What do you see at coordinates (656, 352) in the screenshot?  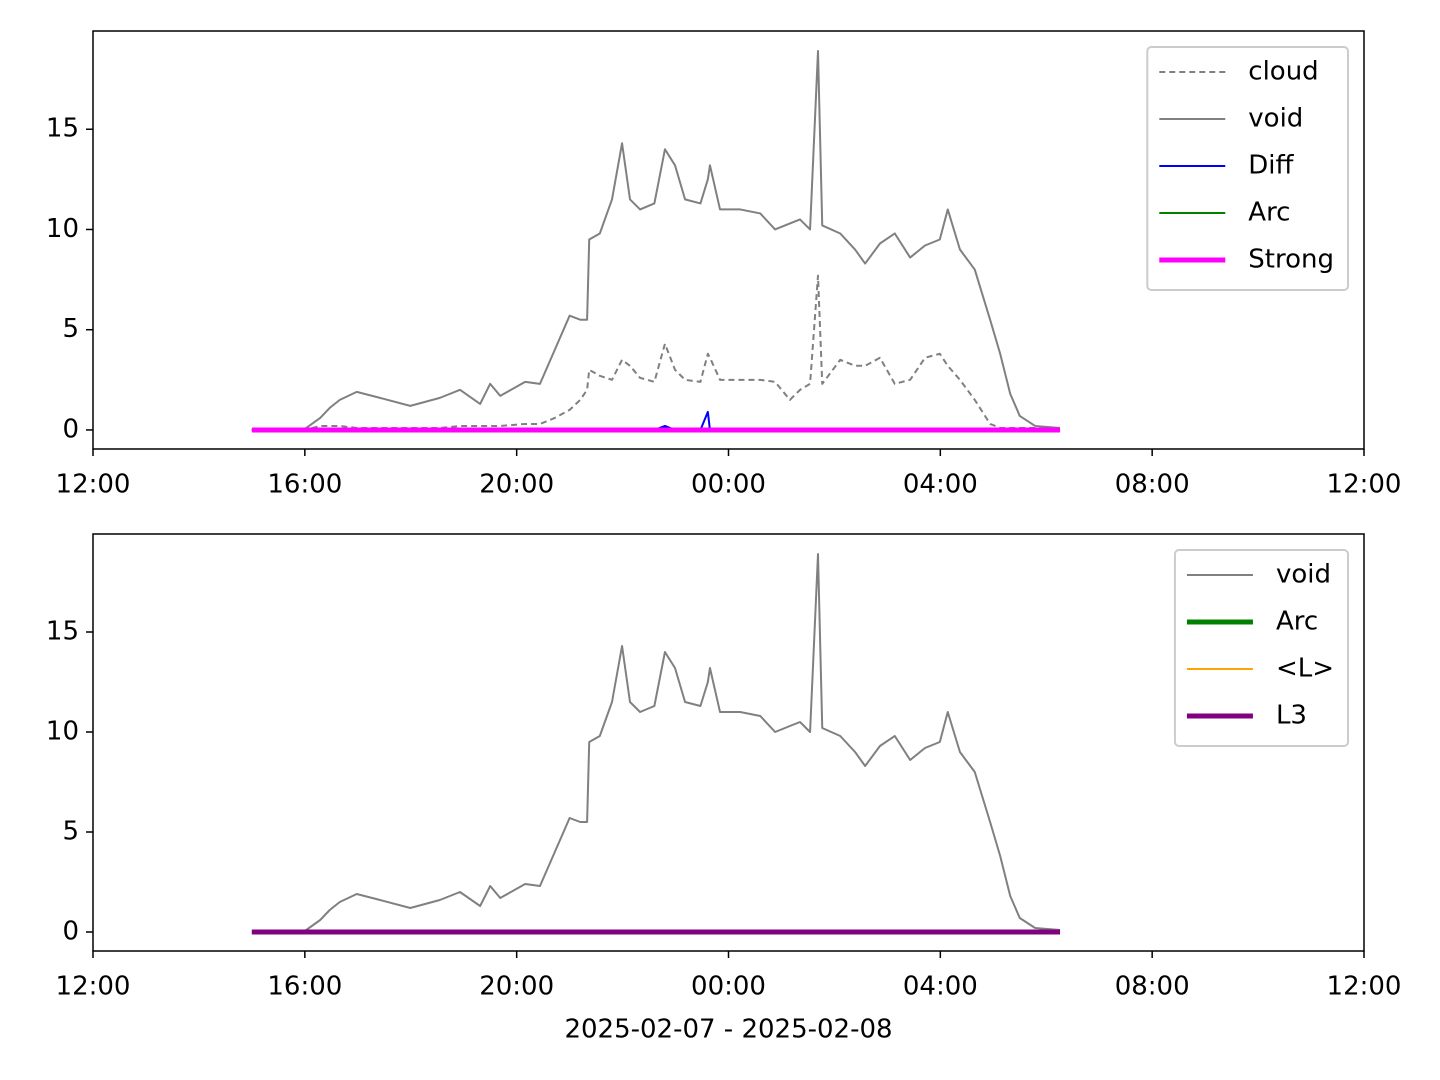 I see `series-line` at bounding box center [656, 352].